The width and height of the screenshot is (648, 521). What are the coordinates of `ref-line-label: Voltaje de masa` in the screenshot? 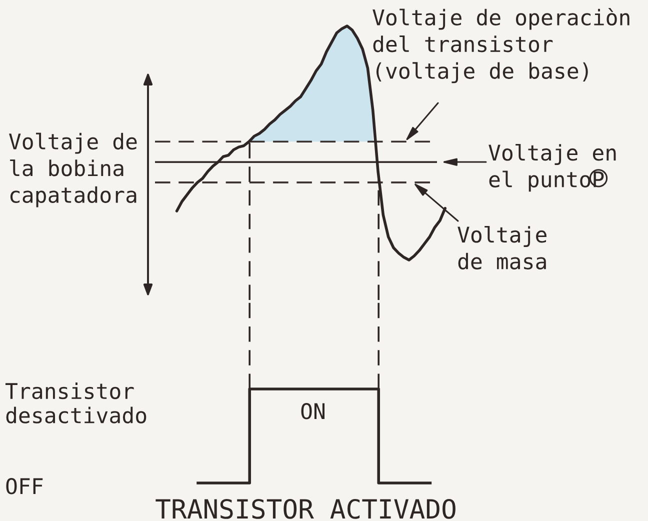 It's located at (502, 248).